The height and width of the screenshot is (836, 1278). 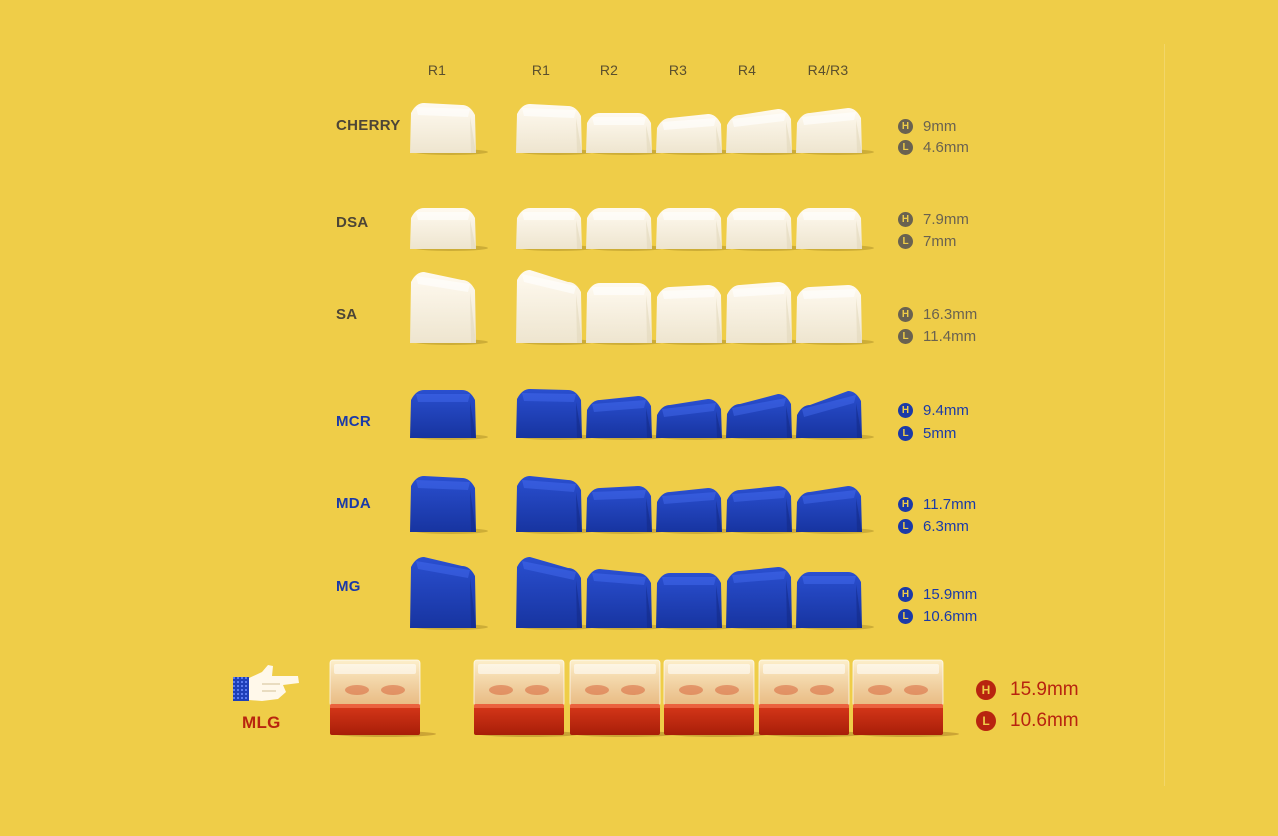 What do you see at coordinates (609, 70) in the screenshot?
I see `column-header-r2: R2` at bounding box center [609, 70].